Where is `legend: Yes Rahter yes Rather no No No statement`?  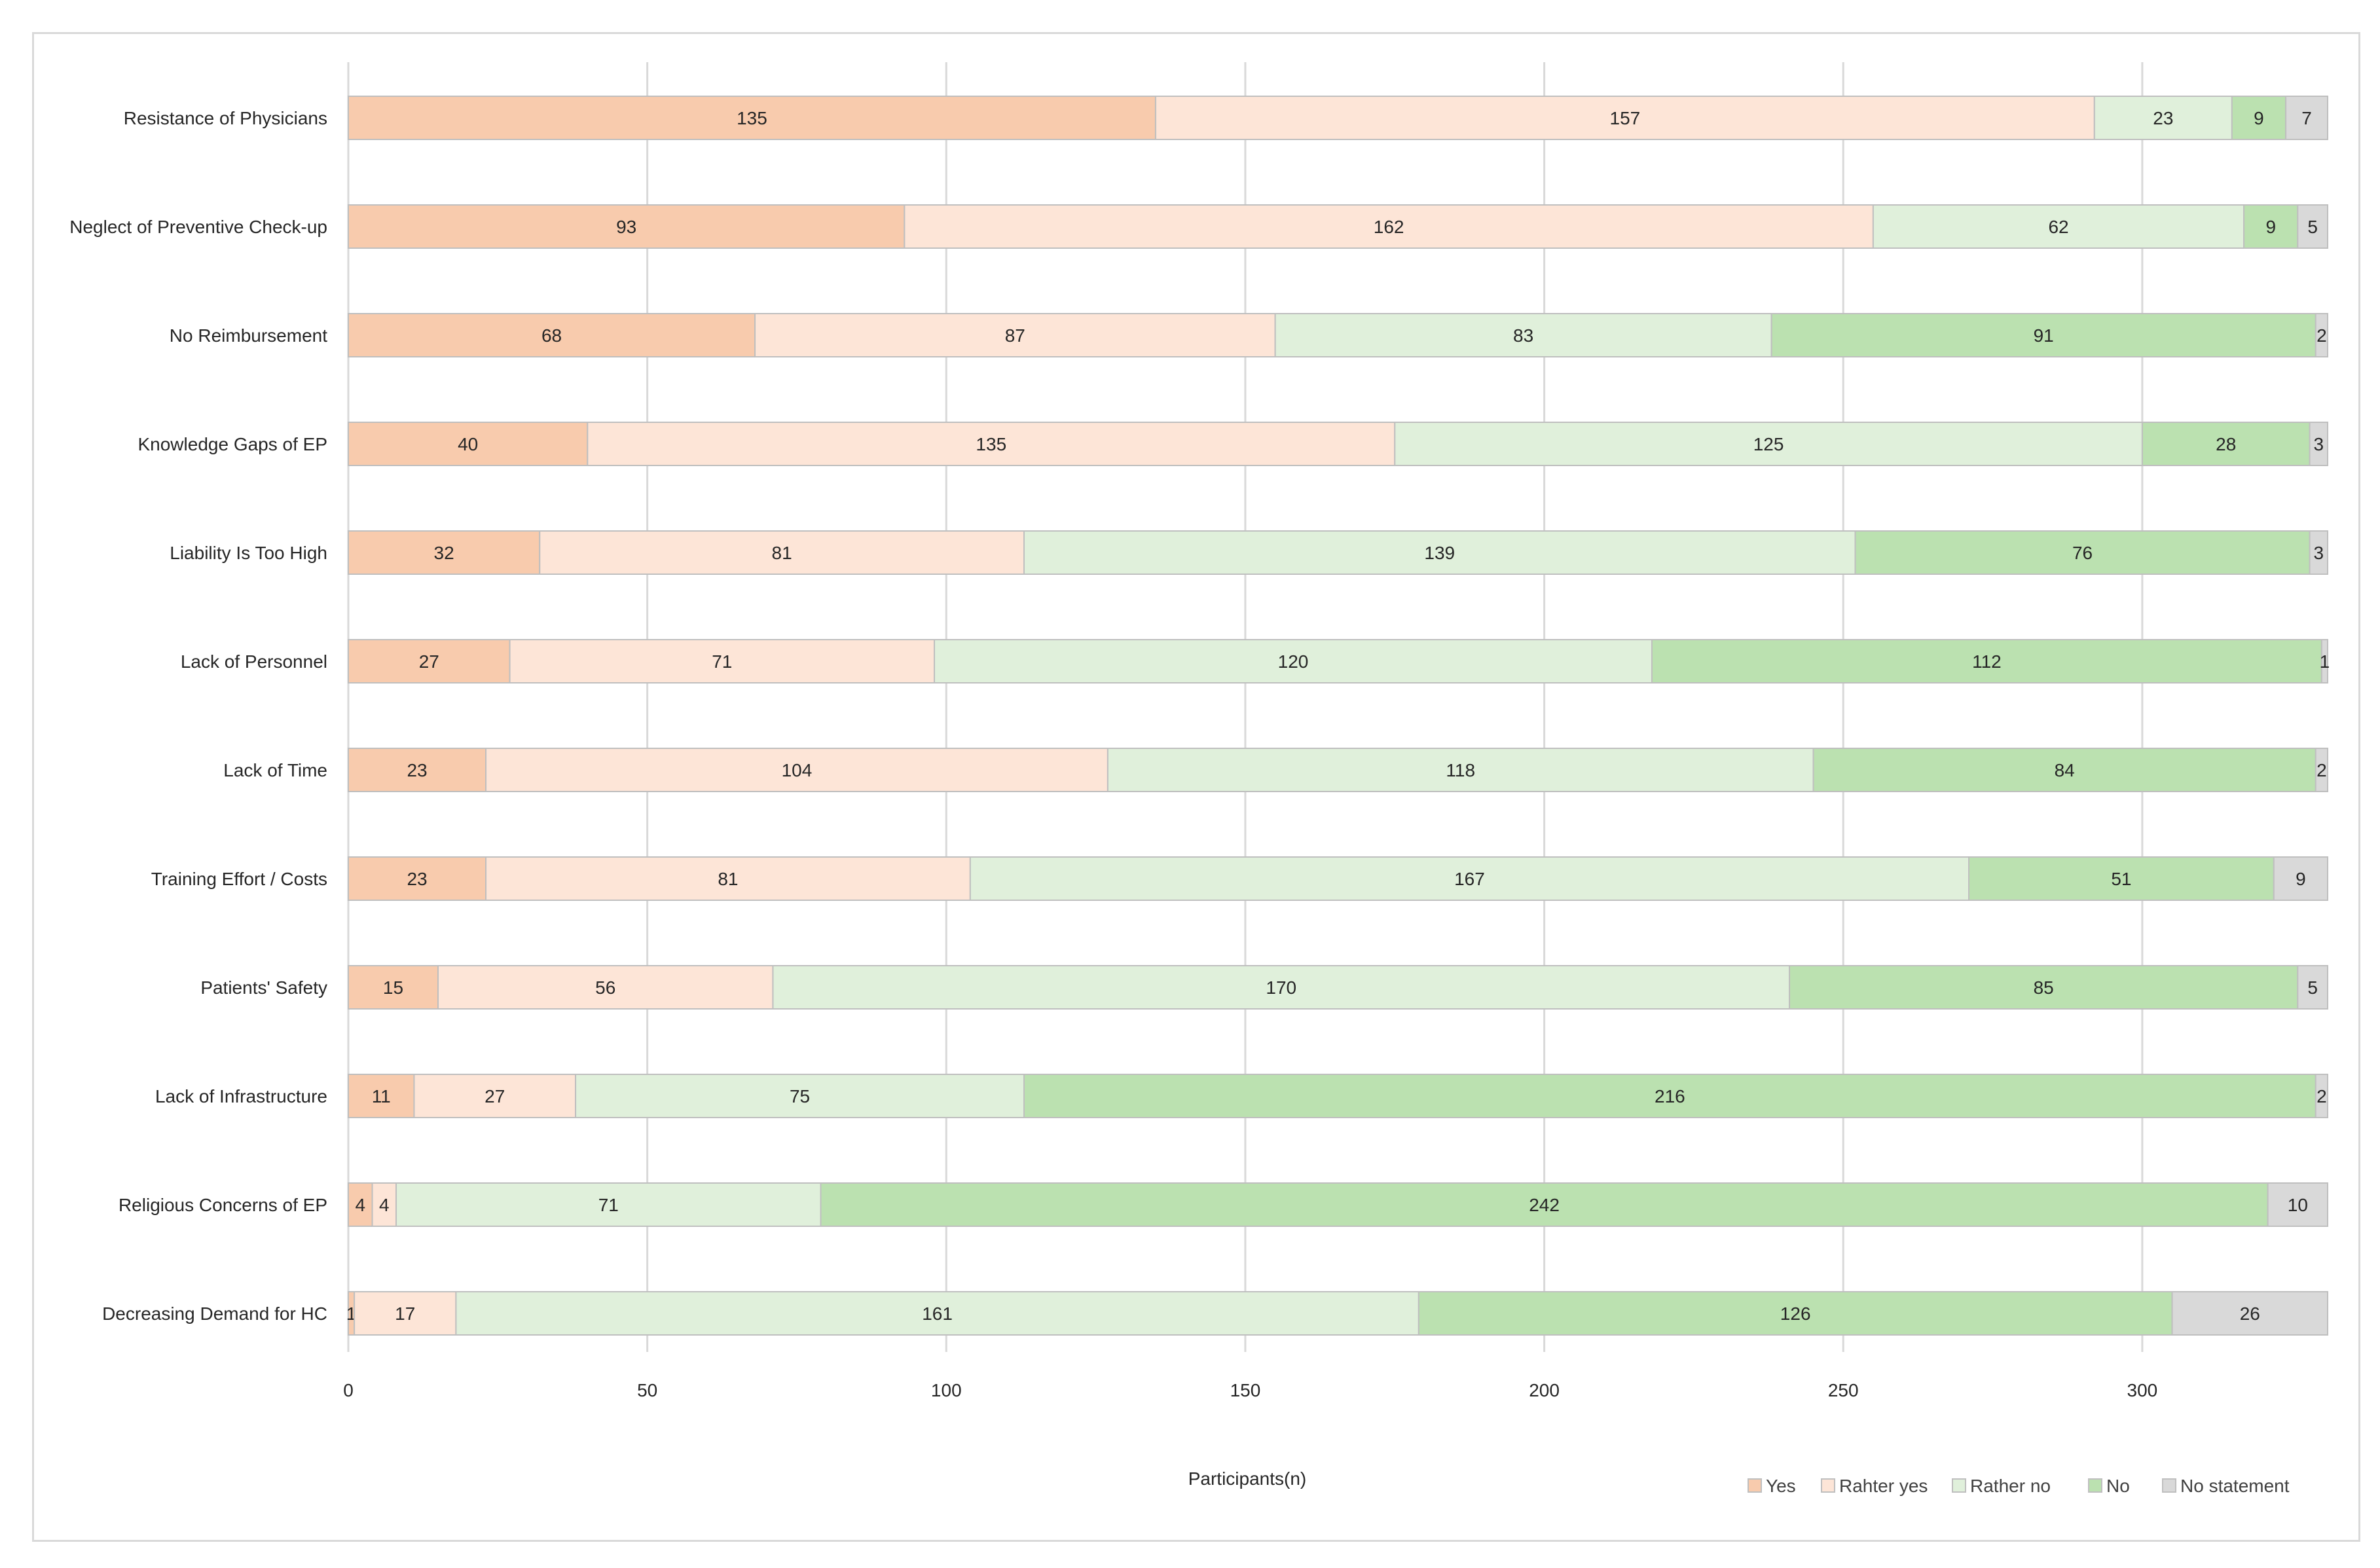 legend: Yes Rahter yes Rather no No No statement is located at coordinates (2019, 1486).